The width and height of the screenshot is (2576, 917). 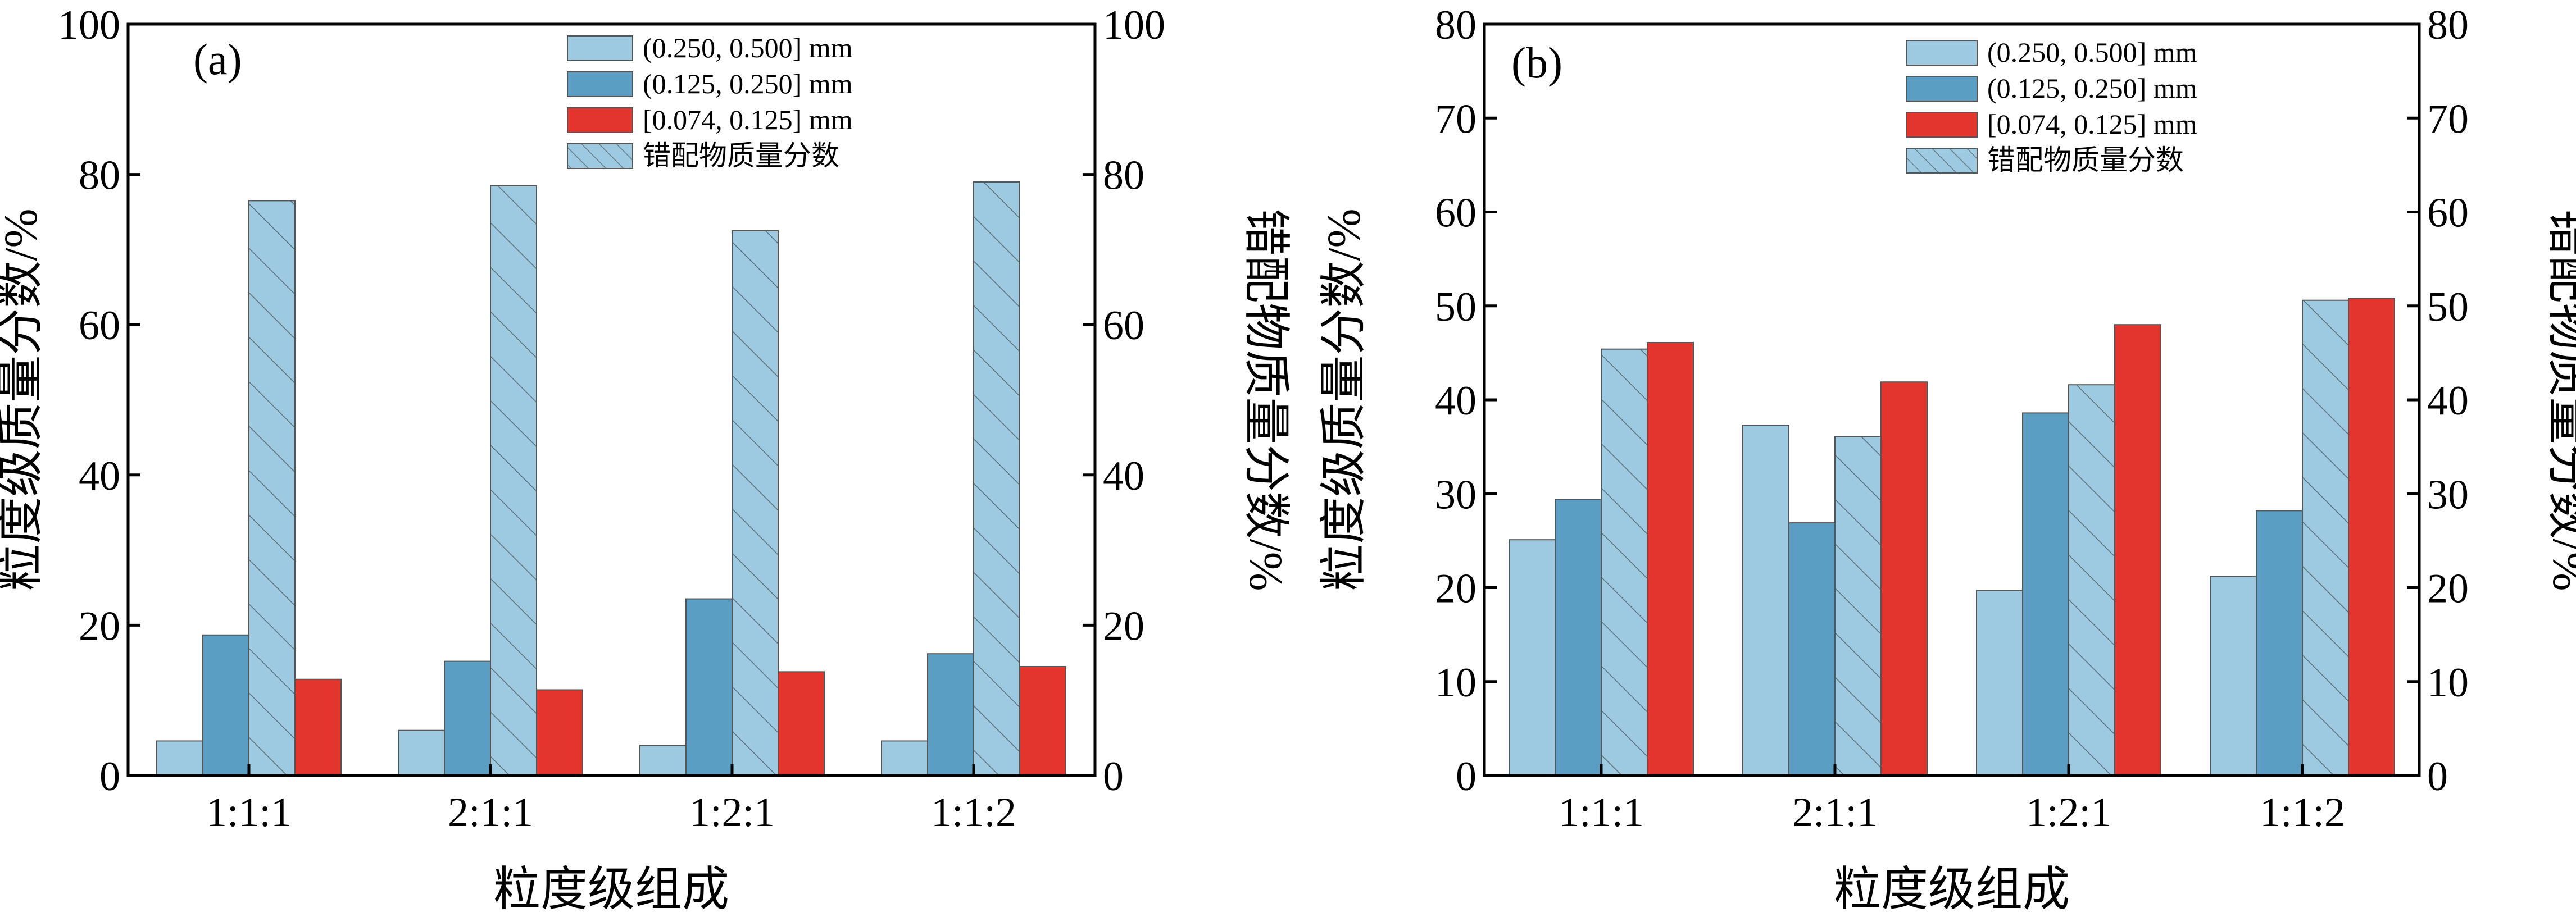 I want to click on legend-label: (0.250, 0.500] mm, so click(x=2092, y=52).